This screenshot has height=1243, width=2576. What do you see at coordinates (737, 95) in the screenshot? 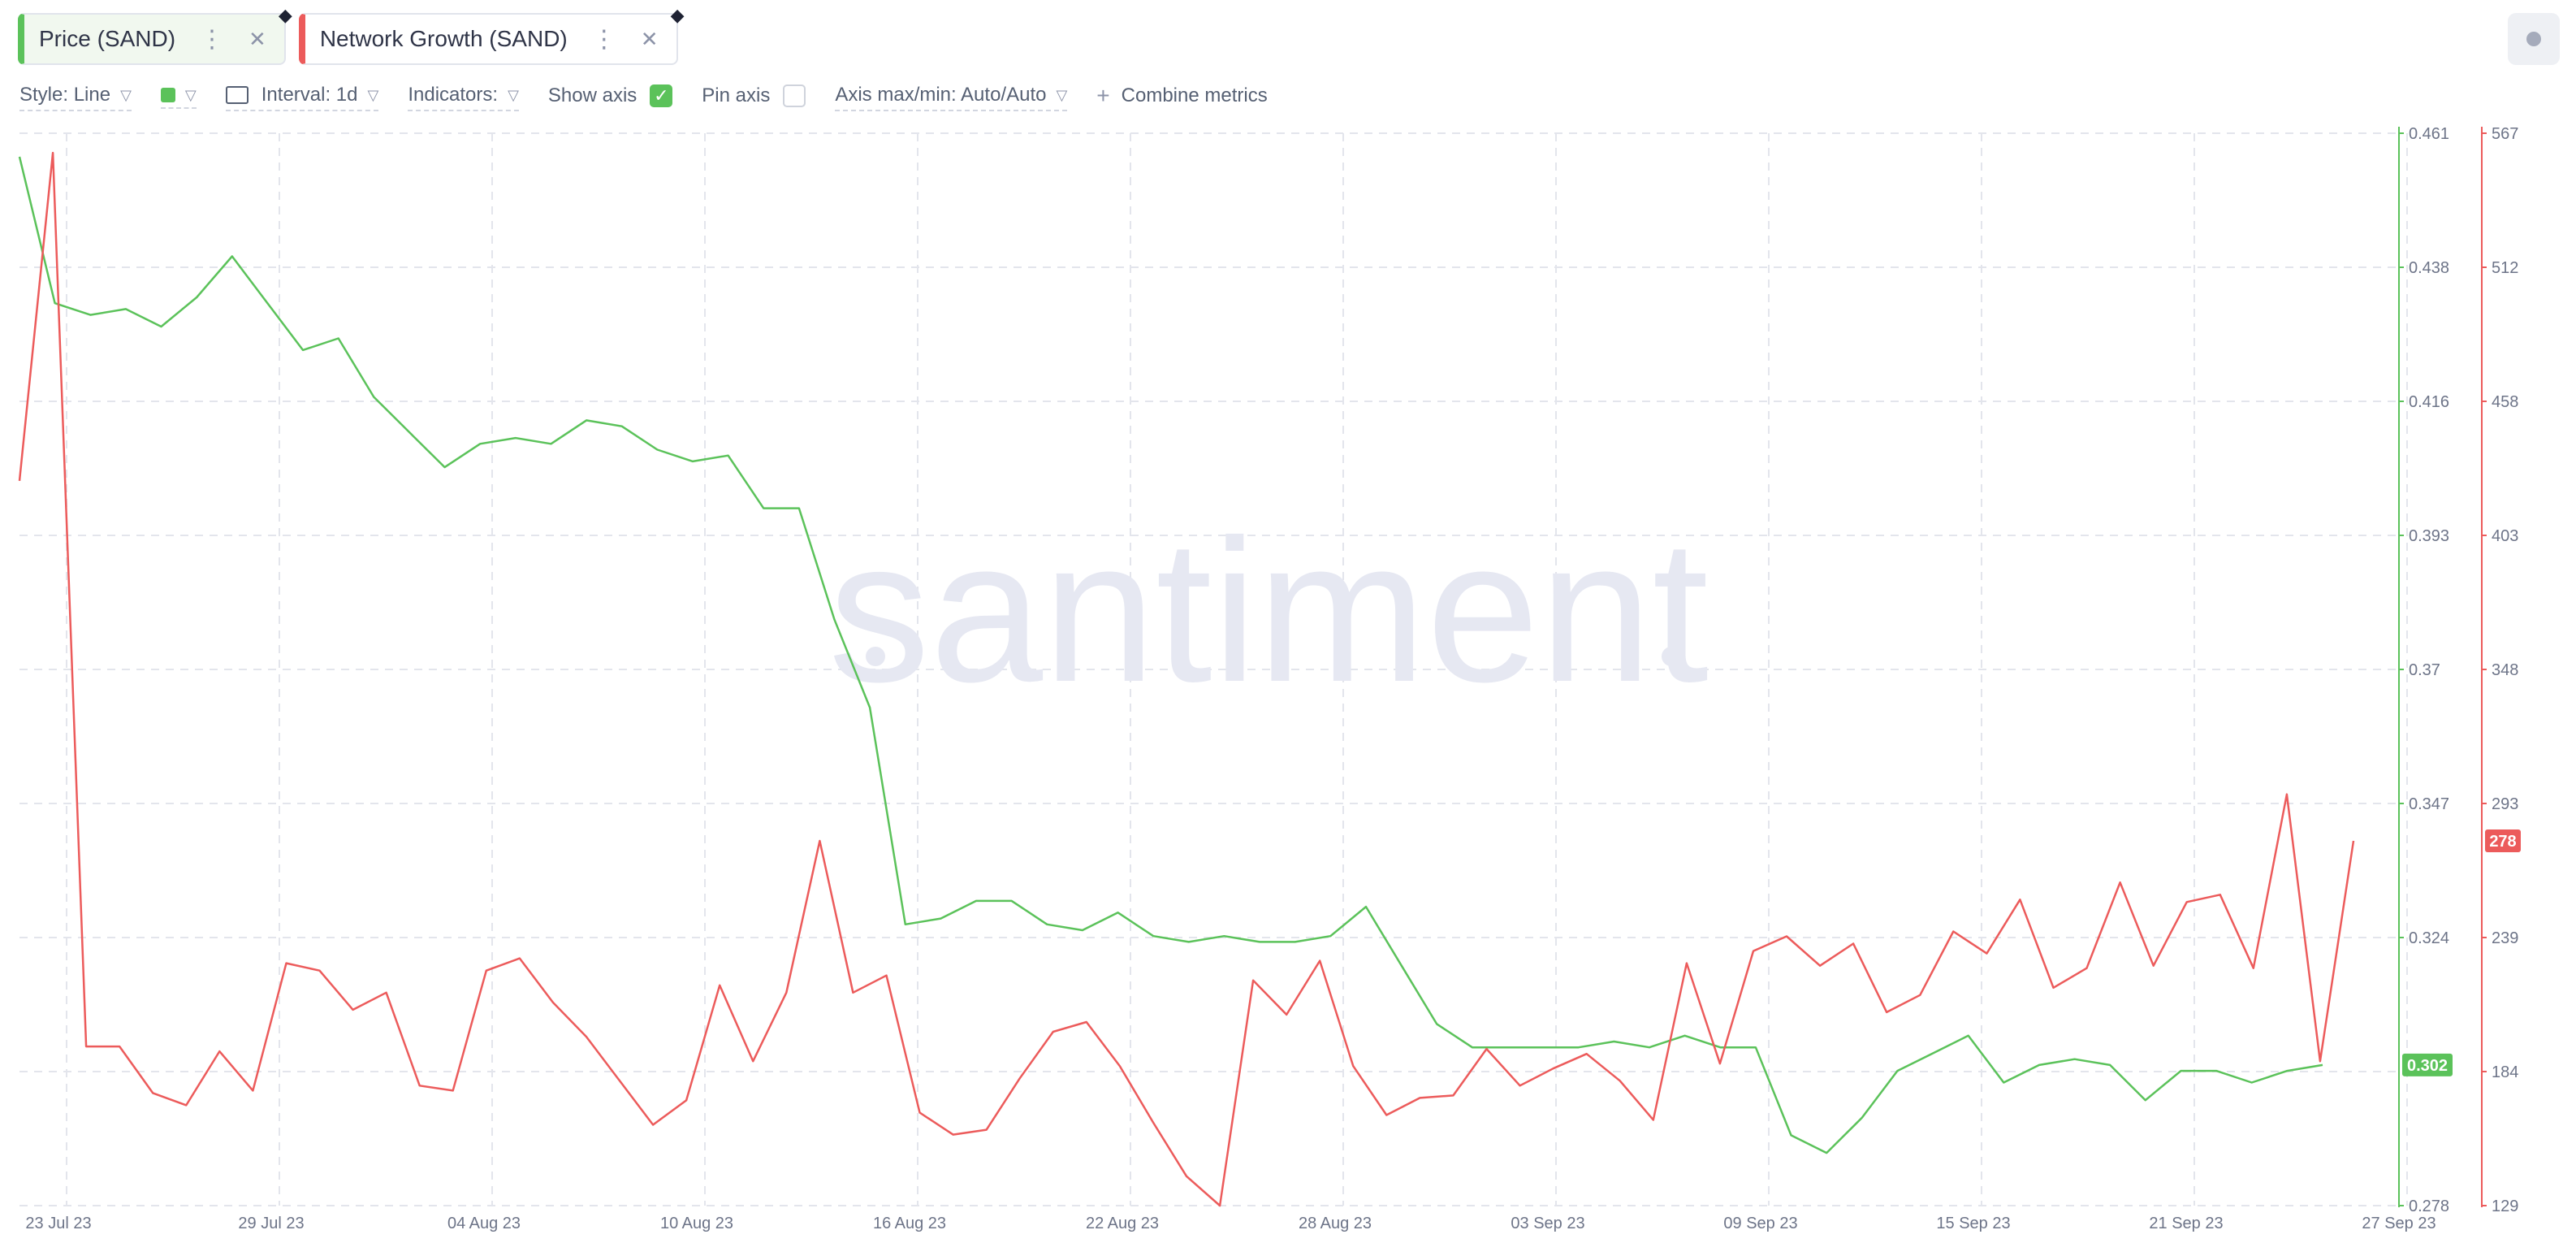
I see `pin-axis-label: Pin axis` at bounding box center [737, 95].